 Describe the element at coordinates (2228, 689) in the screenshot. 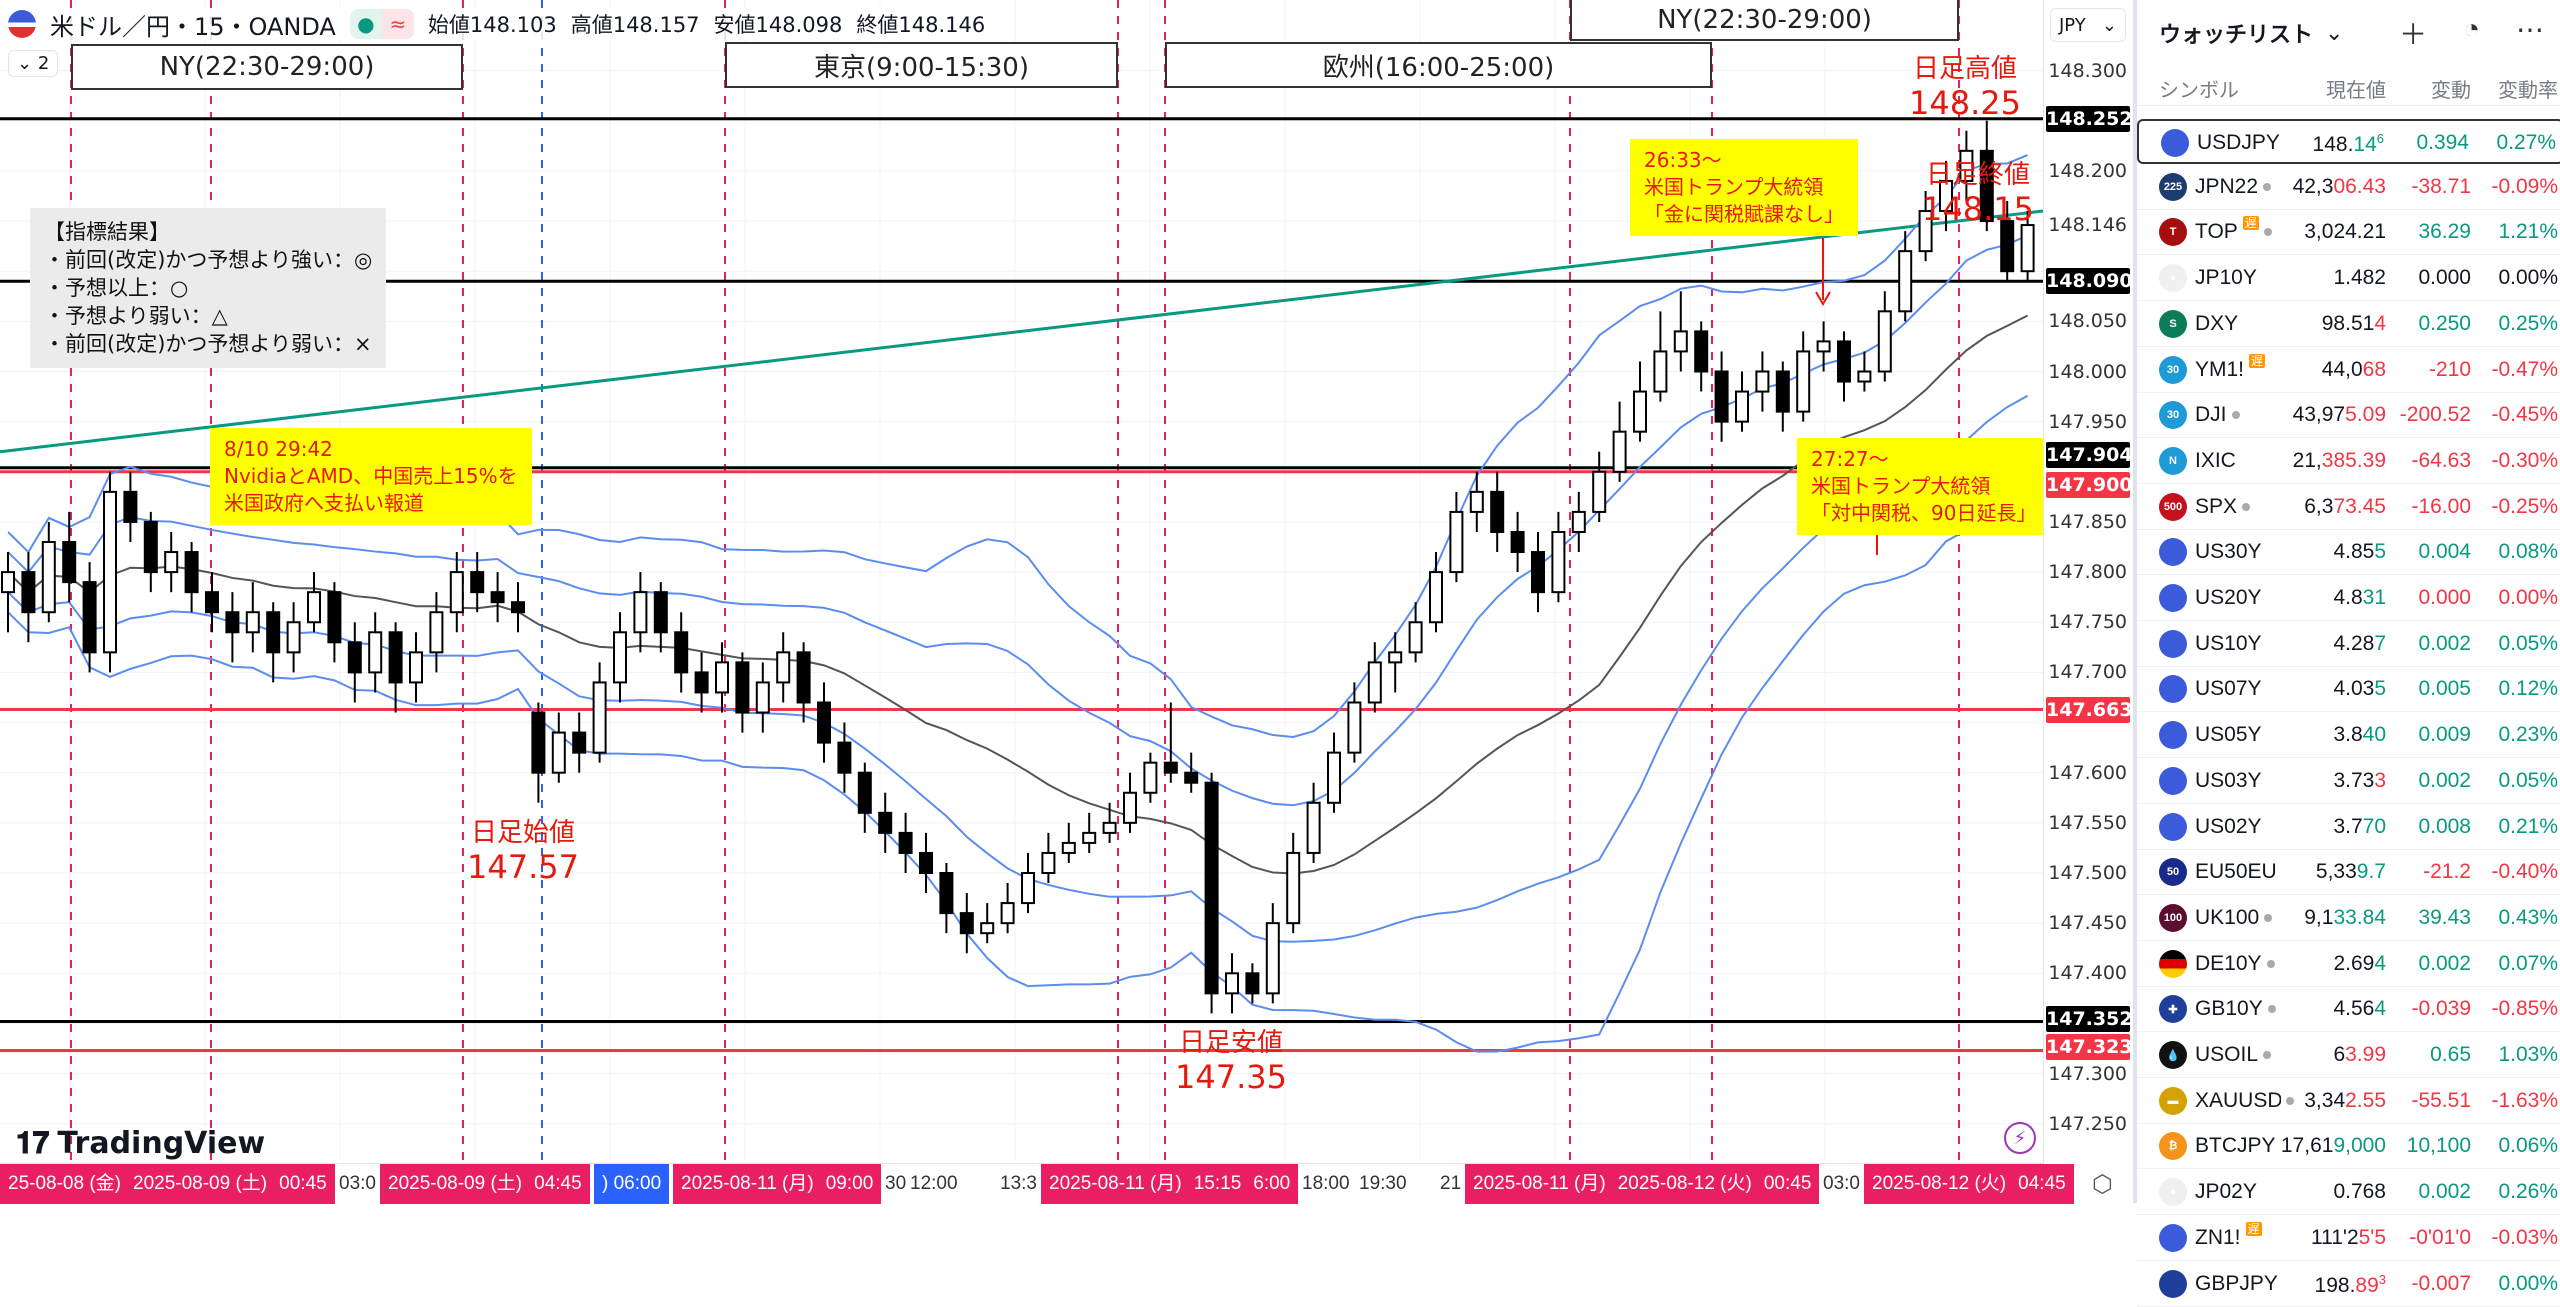

I see `symbol-cell: US07Y` at that location.